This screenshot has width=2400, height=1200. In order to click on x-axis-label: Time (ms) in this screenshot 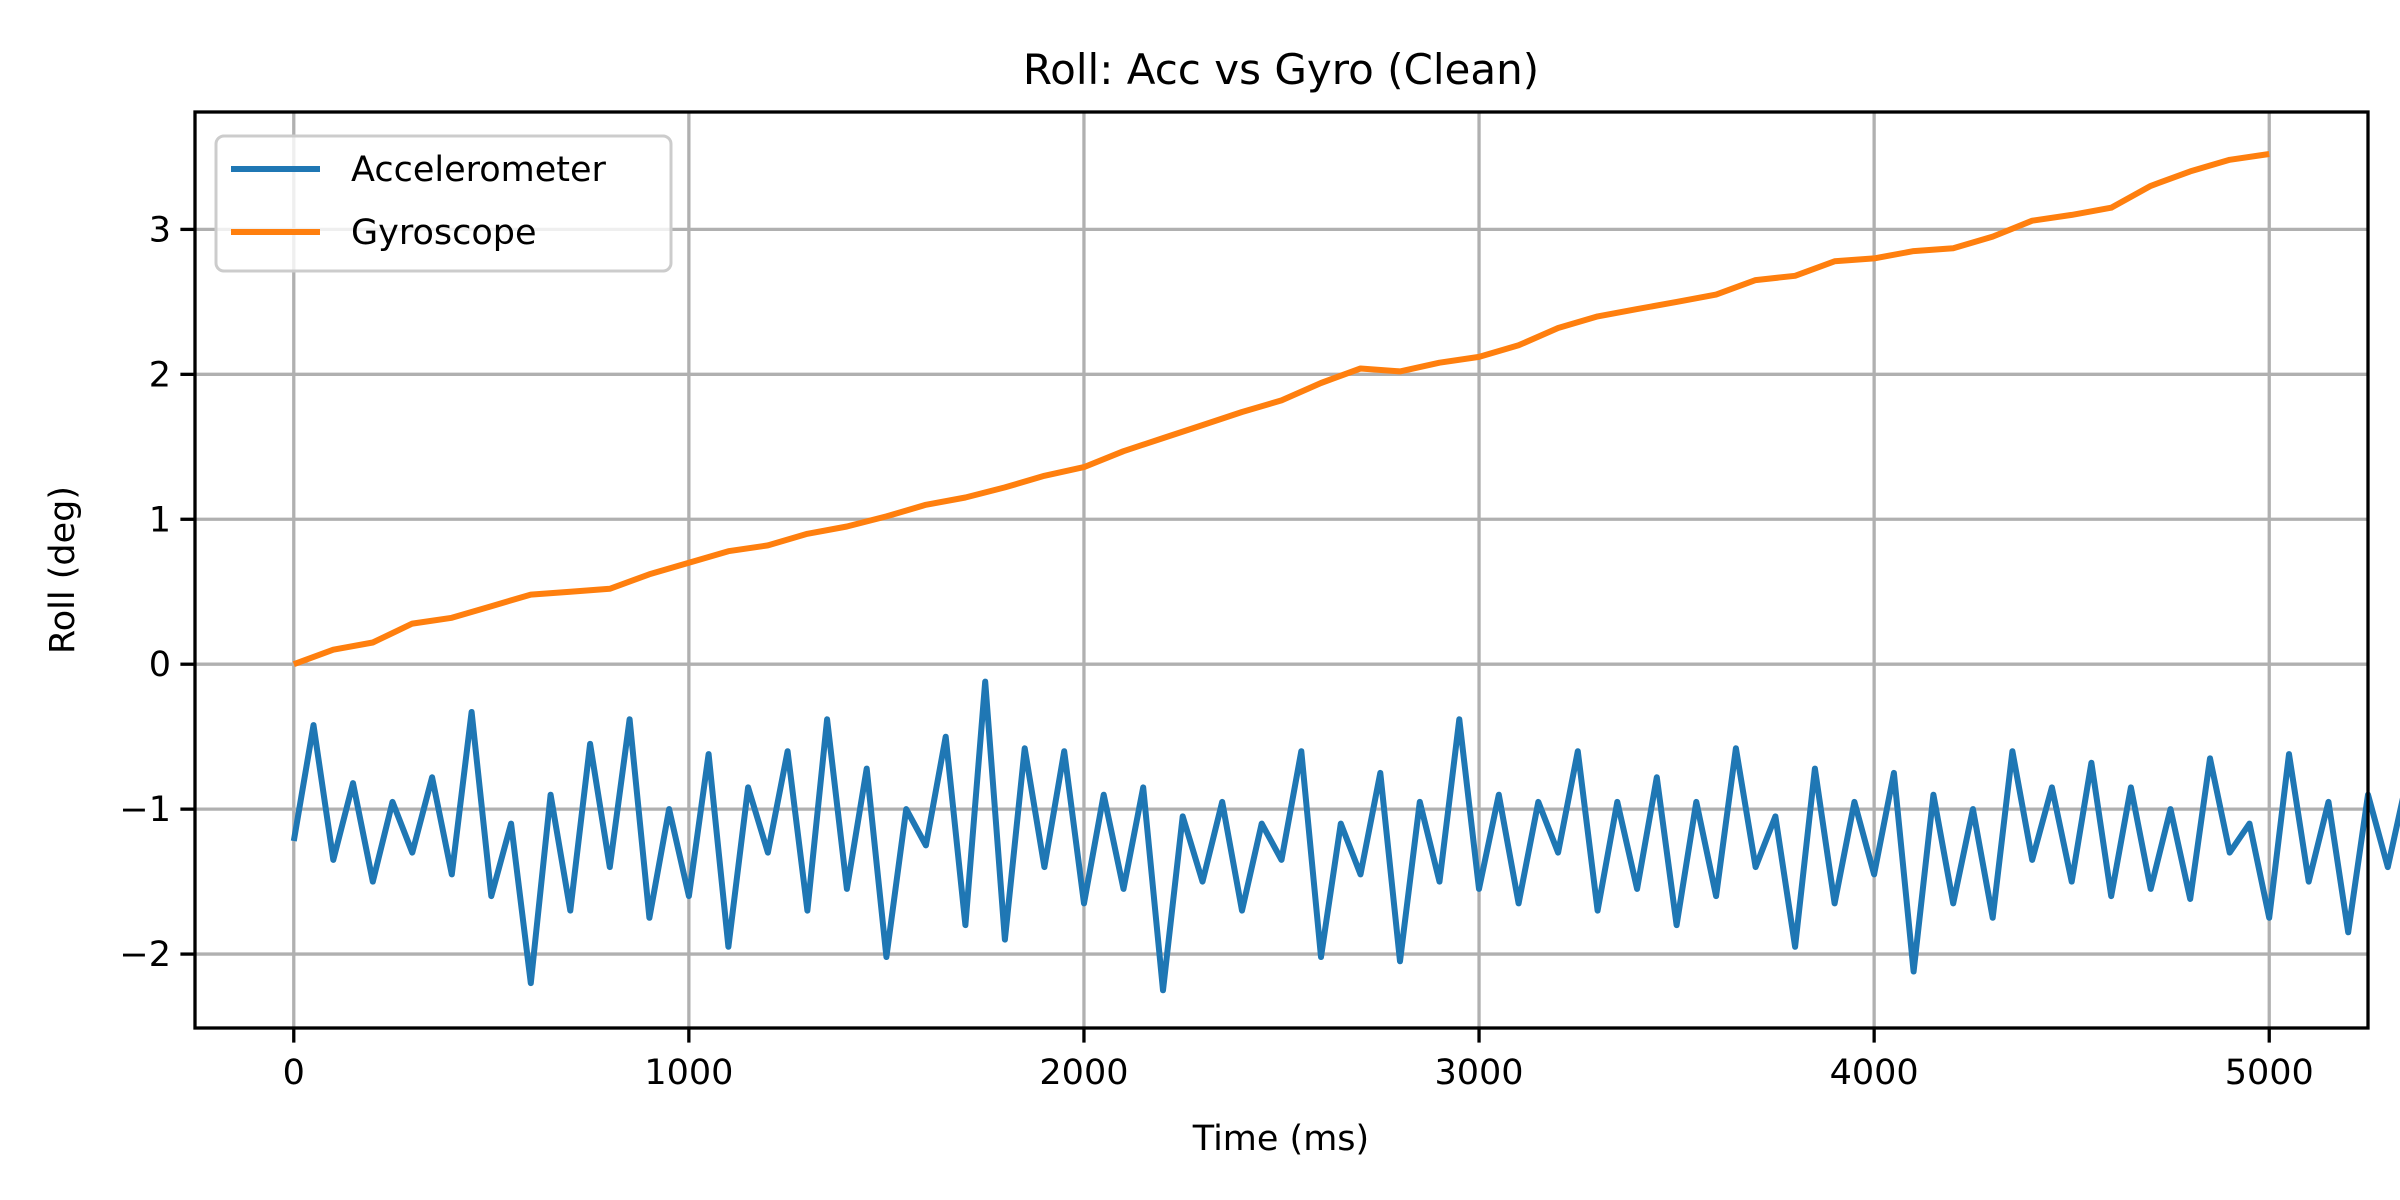, I will do `click(1280, 1139)`.